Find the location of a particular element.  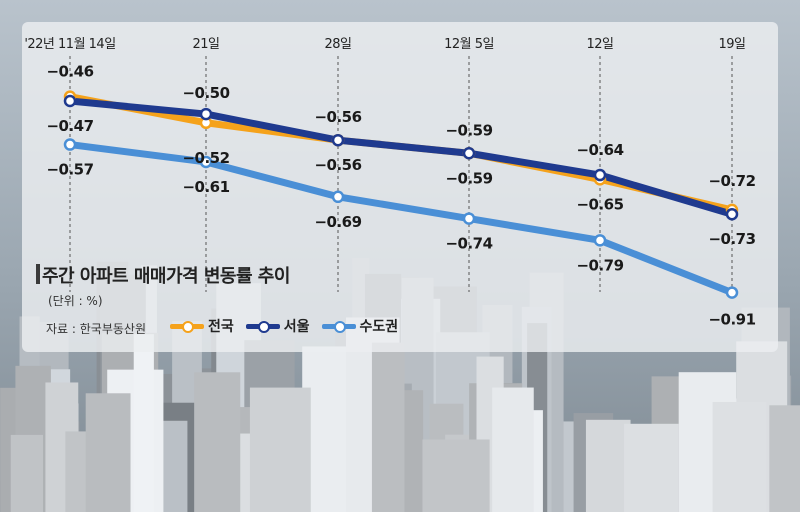

data-label: −0.79 is located at coordinates (599, 265).